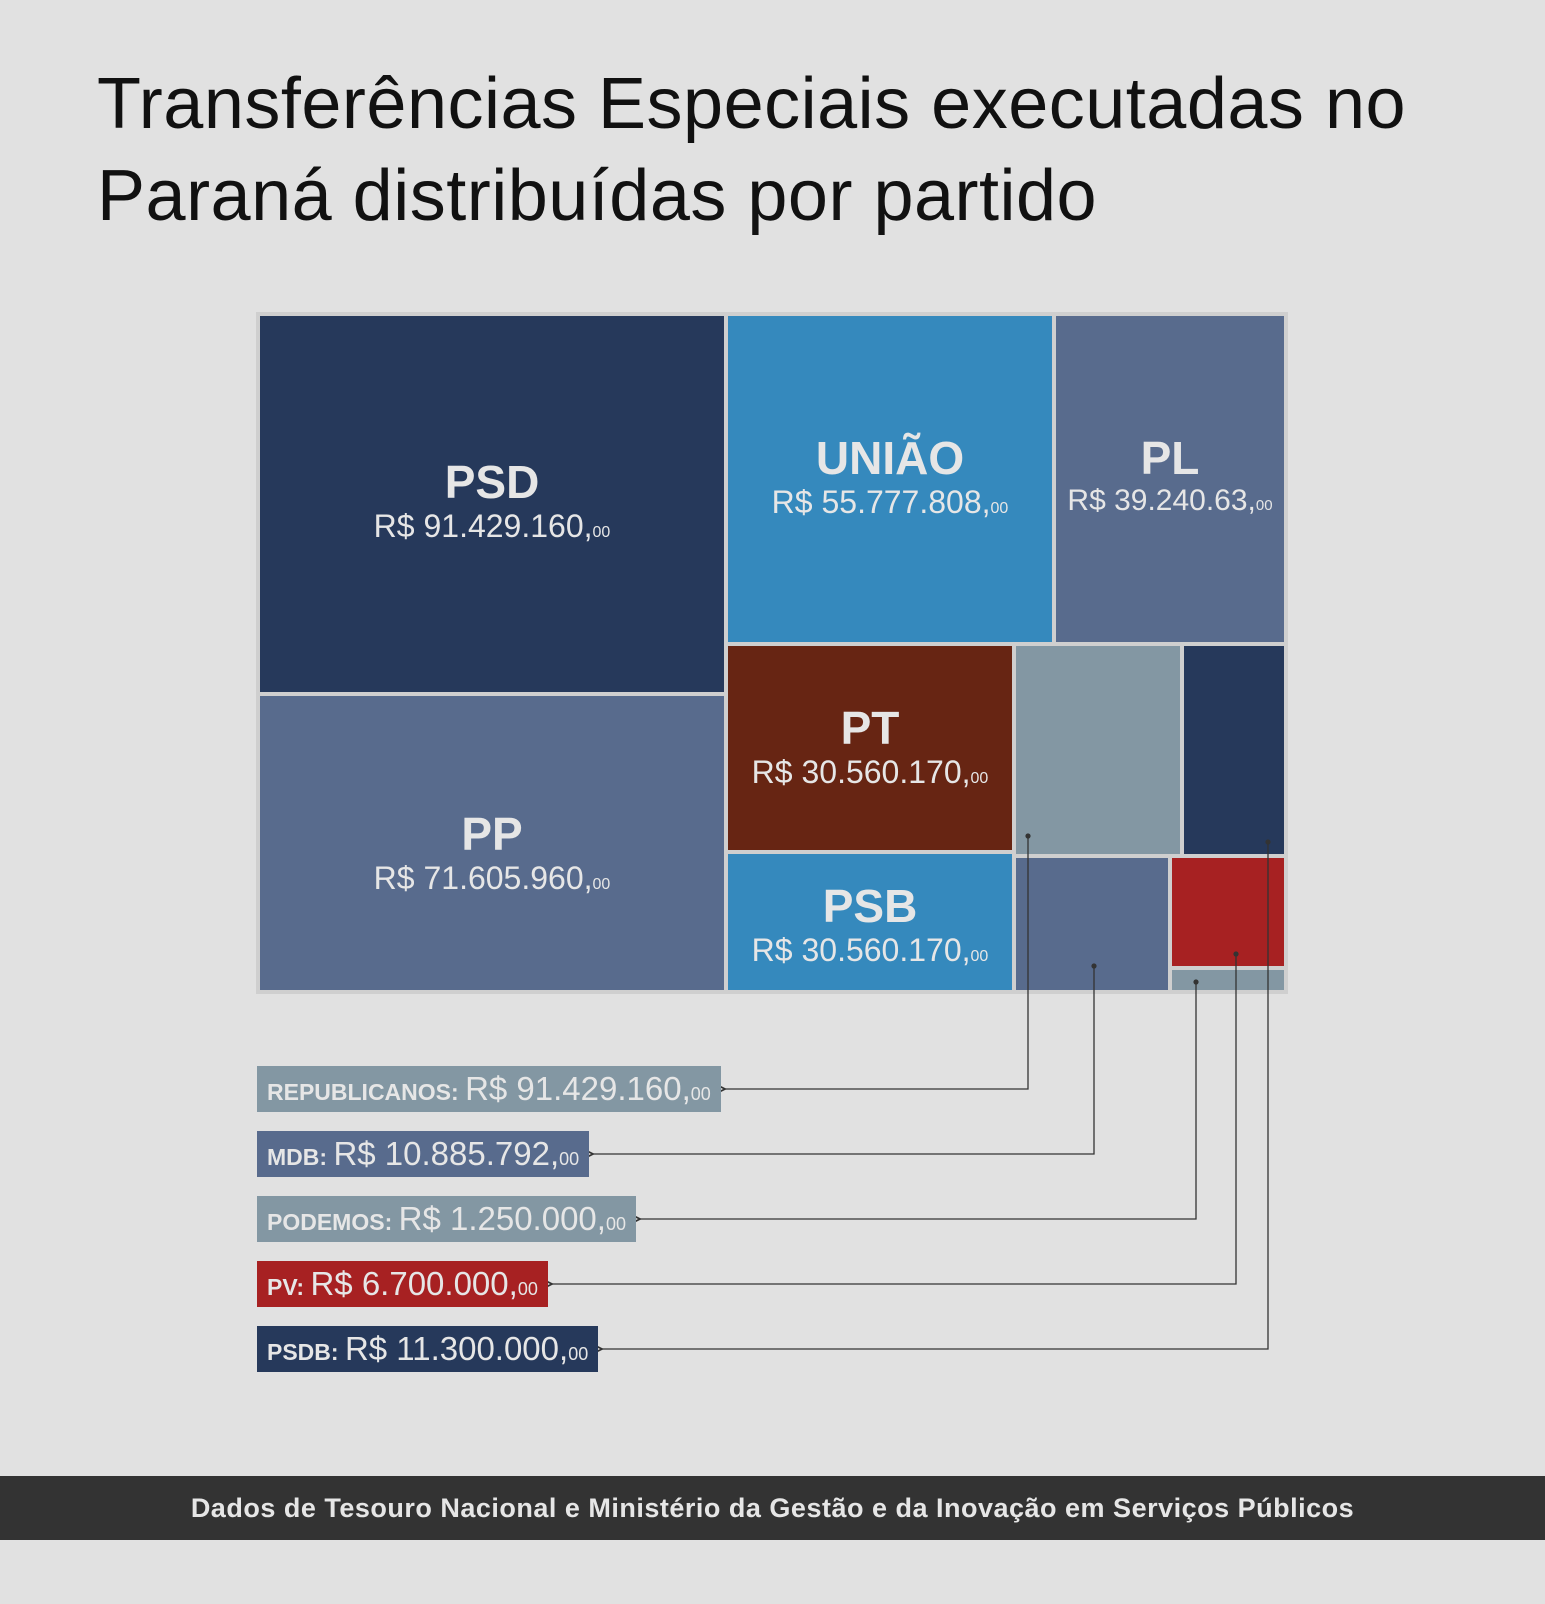 This screenshot has width=1545, height=1604. Describe the element at coordinates (1234, 750) in the screenshot. I see `treemap-cell-psdb` at that location.